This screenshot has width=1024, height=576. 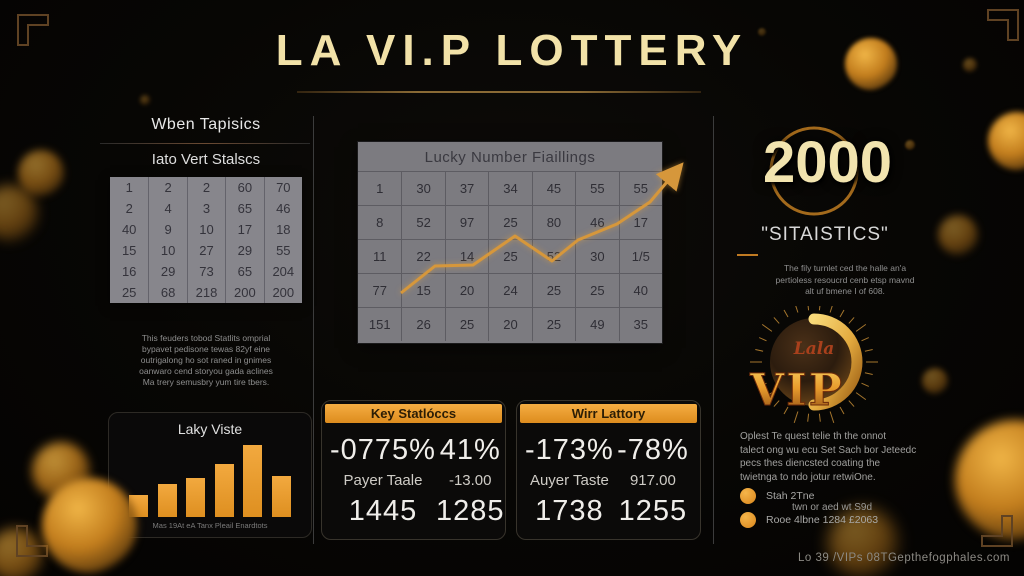 I want to click on bullet-label: Rooe 4lbne 1284 £2063, so click(x=822, y=520).